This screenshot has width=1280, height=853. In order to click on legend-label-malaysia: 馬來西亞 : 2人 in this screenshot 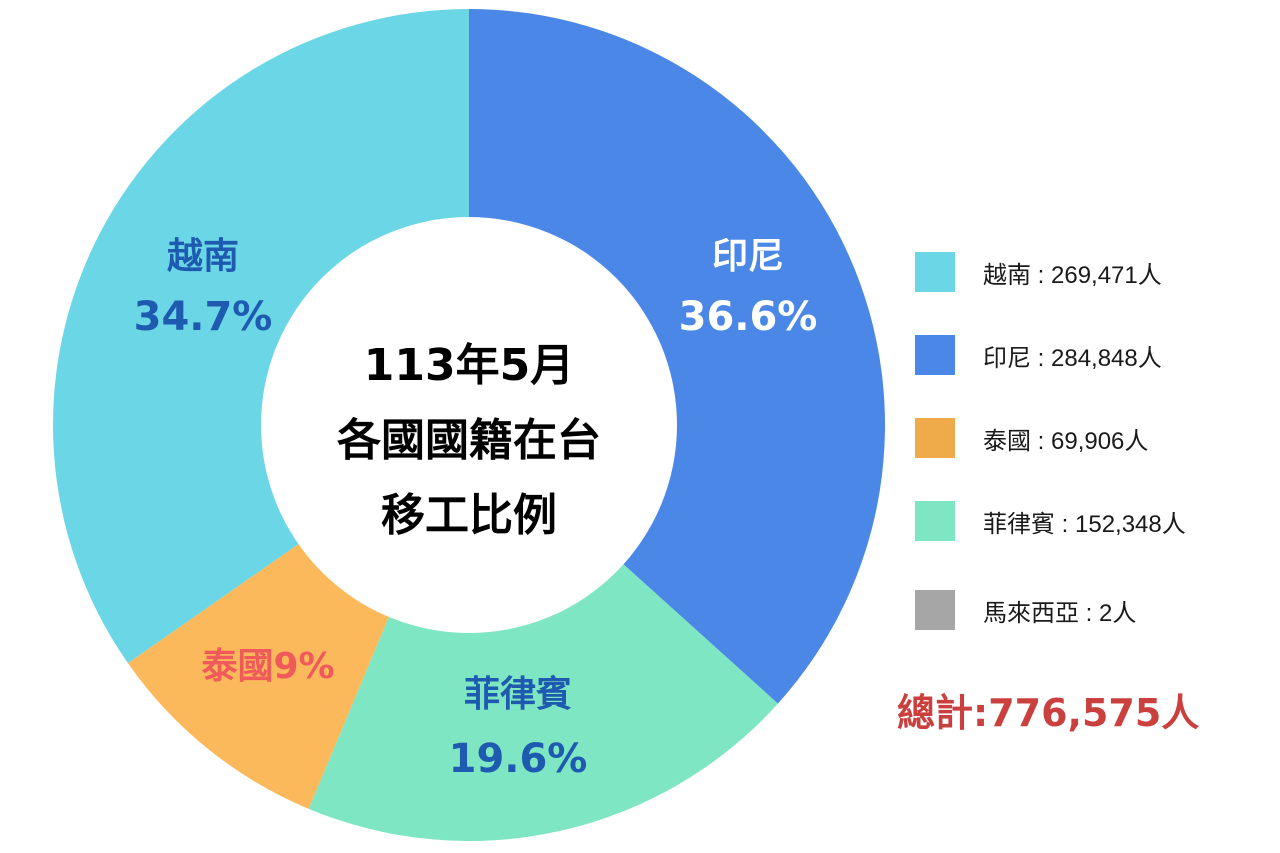, I will do `click(1060, 613)`.